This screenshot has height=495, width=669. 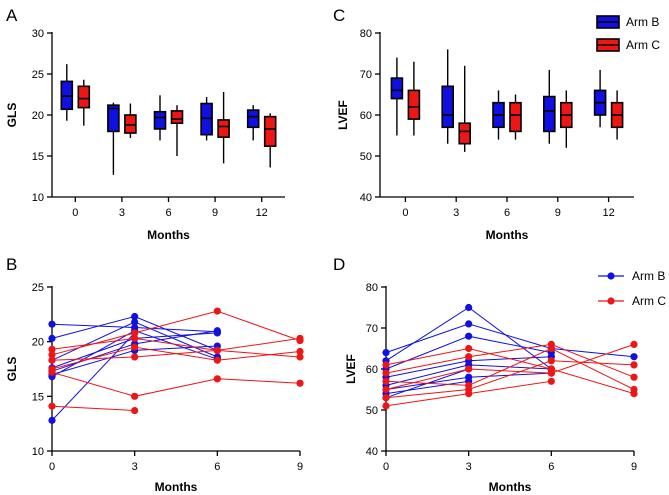 What do you see at coordinates (366, 75) in the screenshot?
I see `panel-c-y-tick-label: 70` at bounding box center [366, 75].